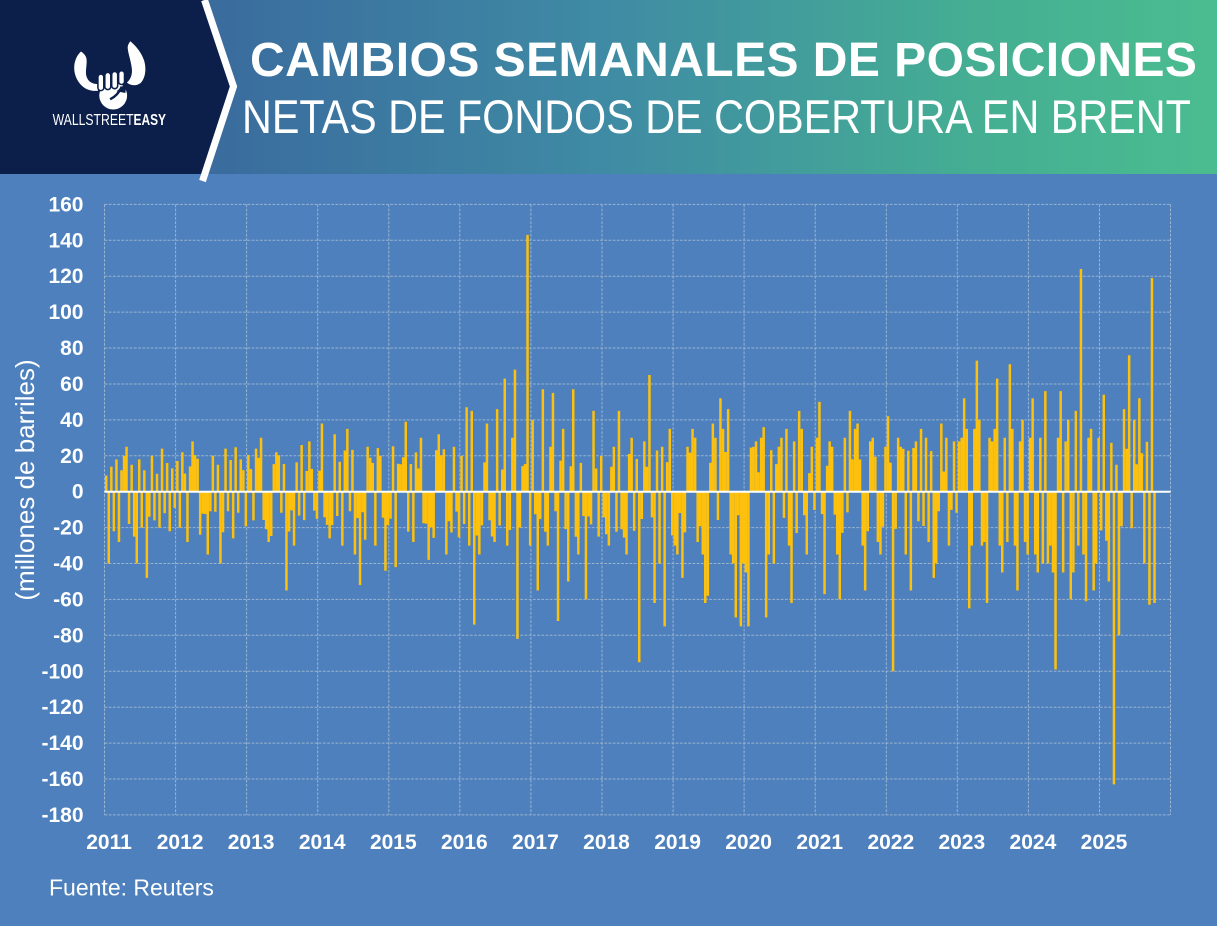 The height and width of the screenshot is (926, 1217). I want to click on svg-text: -120, so click(62, 707).